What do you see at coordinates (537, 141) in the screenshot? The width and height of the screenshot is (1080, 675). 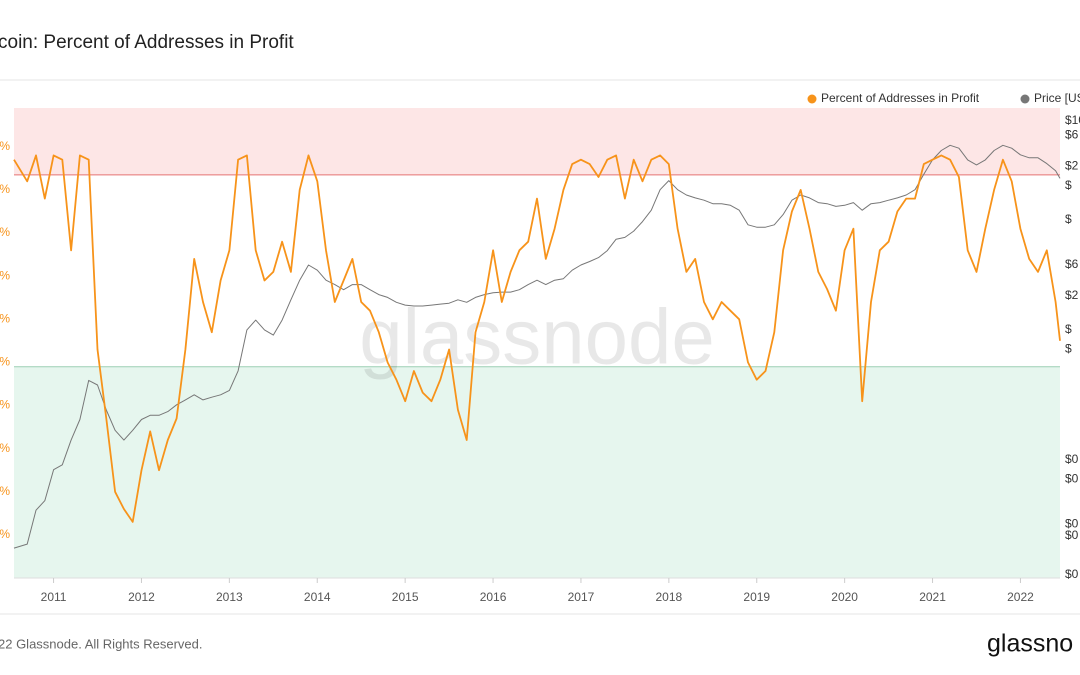 I see `upper-band` at bounding box center [537, 141].